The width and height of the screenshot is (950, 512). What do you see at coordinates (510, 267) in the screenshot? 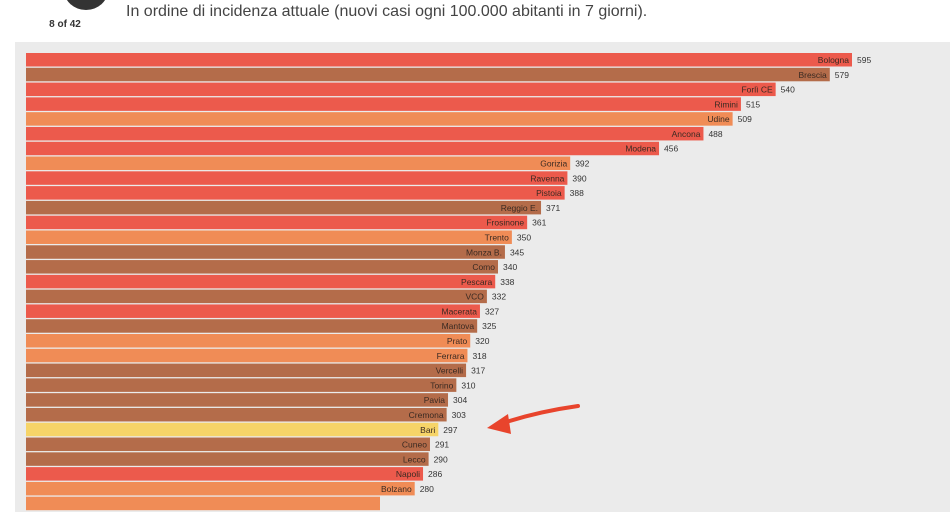
I see `bar-value-label: 340` at bounding box center [510, 267].